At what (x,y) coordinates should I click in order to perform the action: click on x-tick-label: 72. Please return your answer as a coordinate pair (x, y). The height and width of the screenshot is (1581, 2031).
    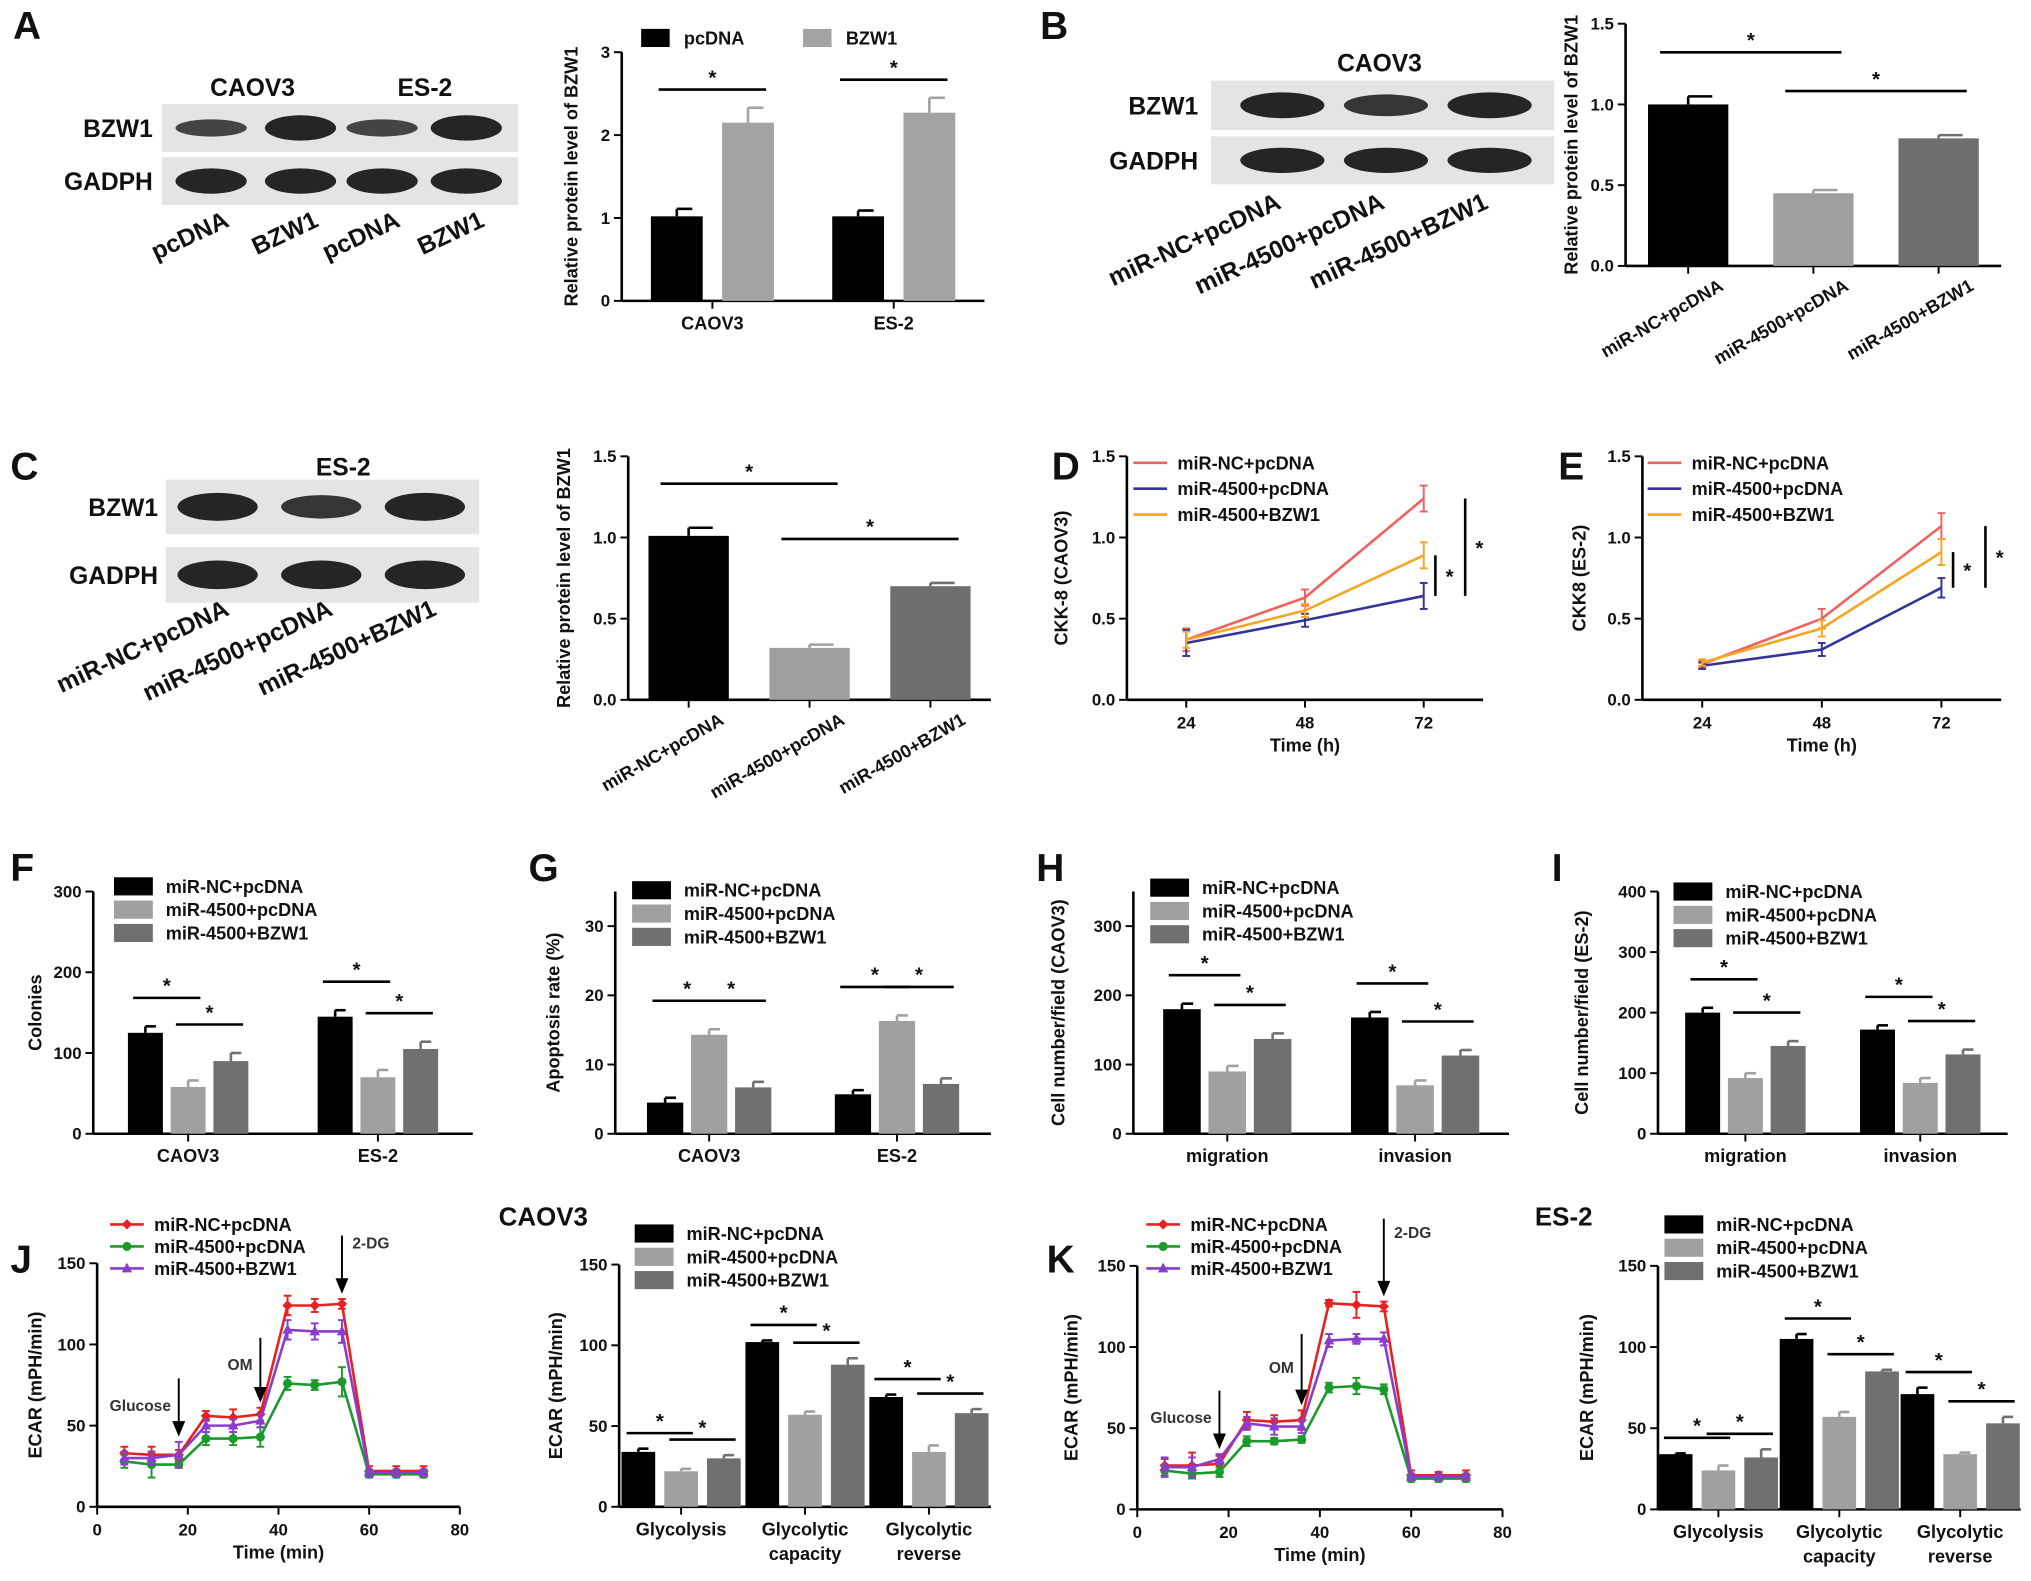
    Looking at the image, I should click on (1941, 722).